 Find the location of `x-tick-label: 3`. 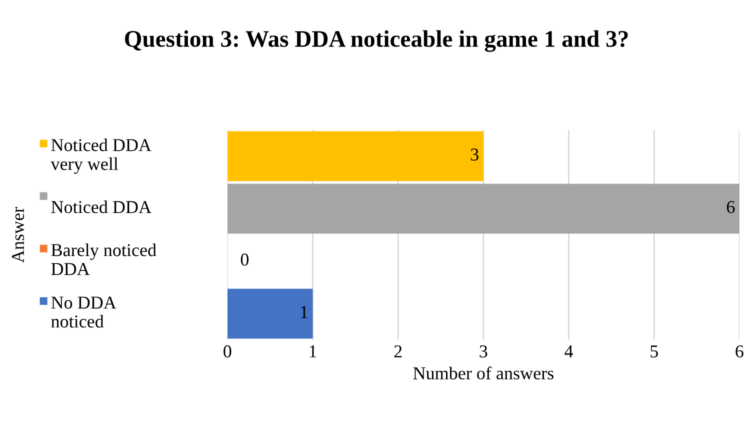

x-tick-label: 3 is located at coordinates (484, 351).